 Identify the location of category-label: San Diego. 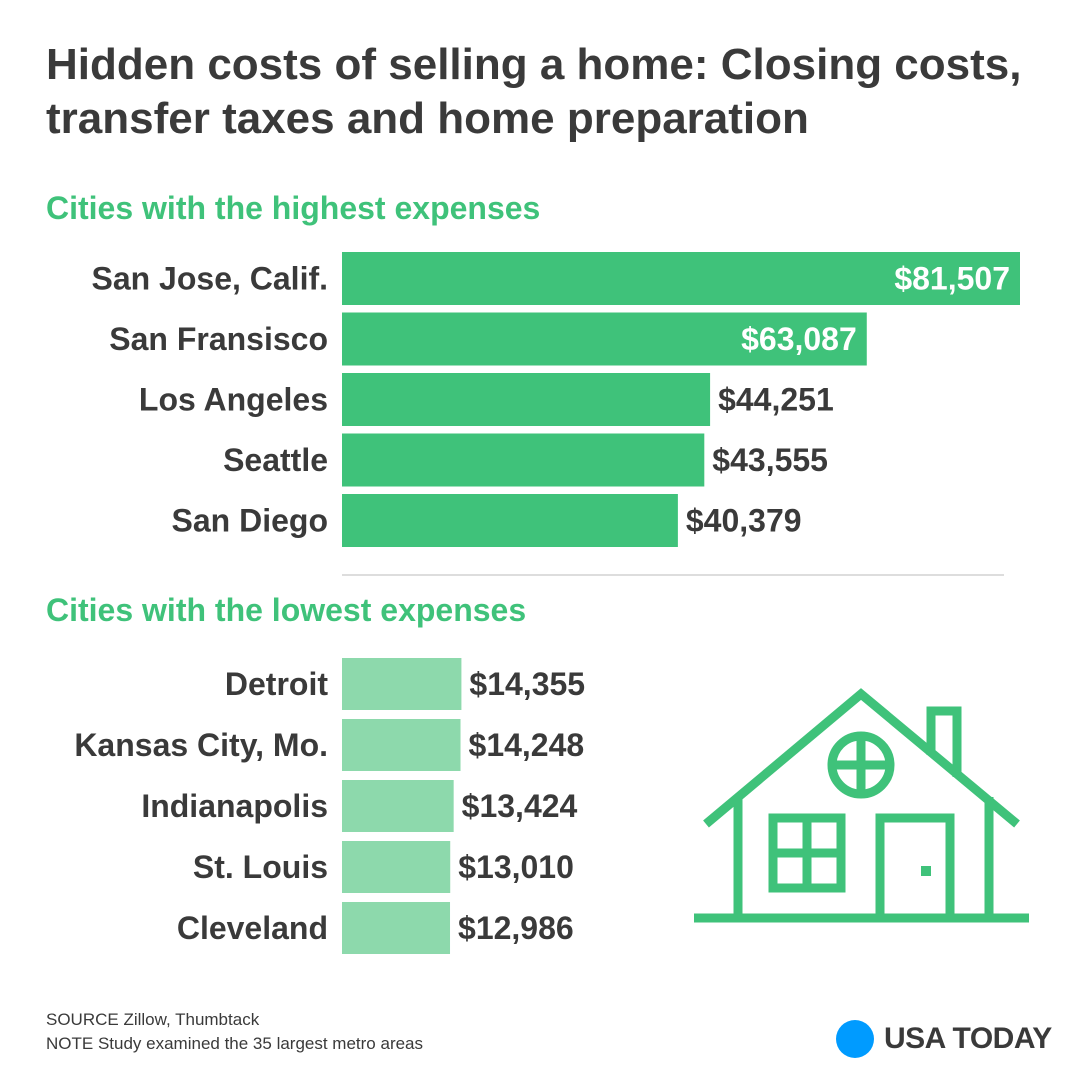
(250, 521).